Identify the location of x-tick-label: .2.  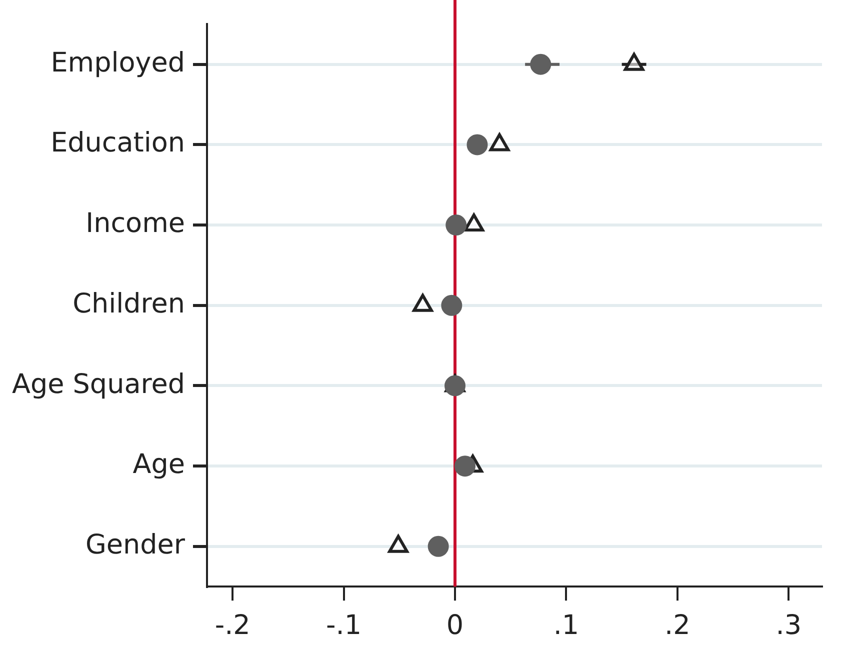
(677, 625).